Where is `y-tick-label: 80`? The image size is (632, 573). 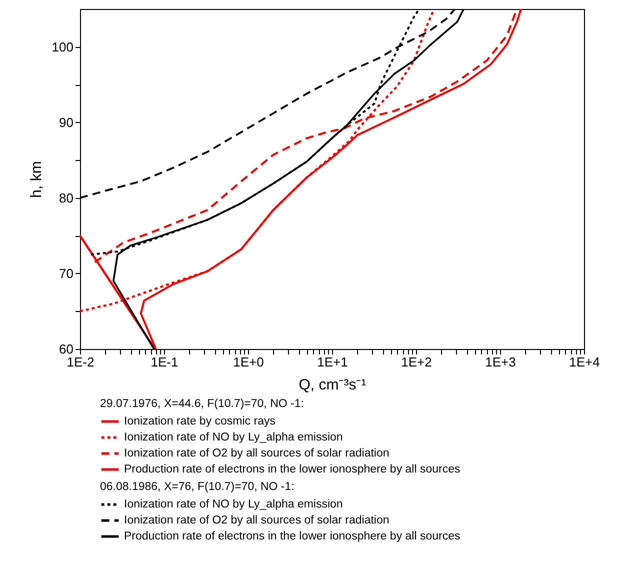 y-tick-label: 80 is located at coordinates (66, 198).